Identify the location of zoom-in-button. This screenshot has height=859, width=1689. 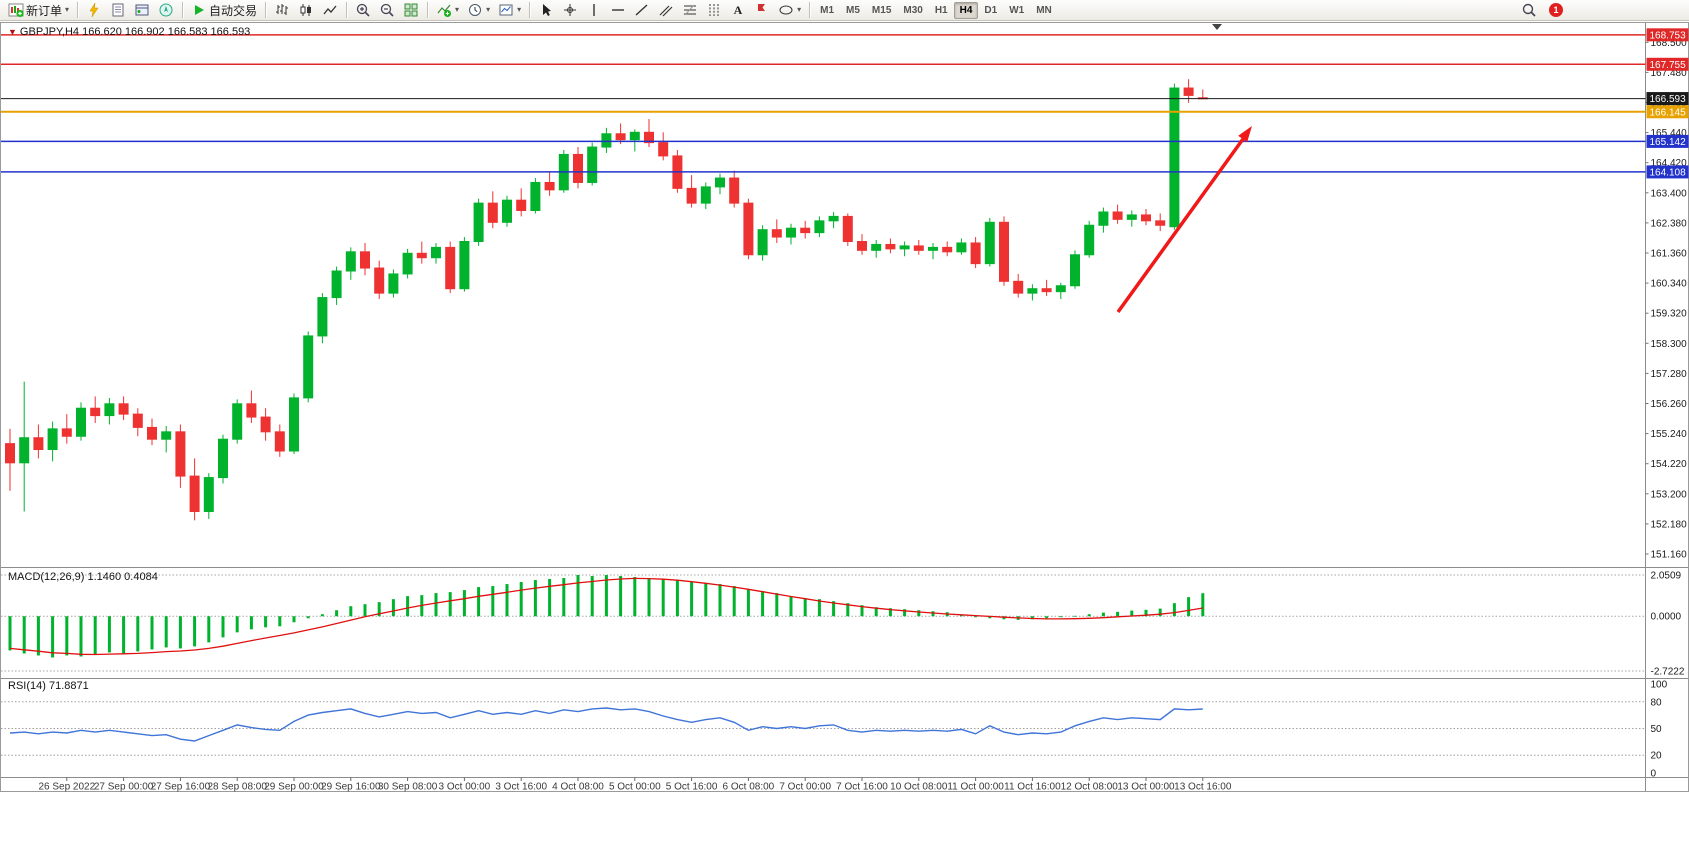
(363, 10).